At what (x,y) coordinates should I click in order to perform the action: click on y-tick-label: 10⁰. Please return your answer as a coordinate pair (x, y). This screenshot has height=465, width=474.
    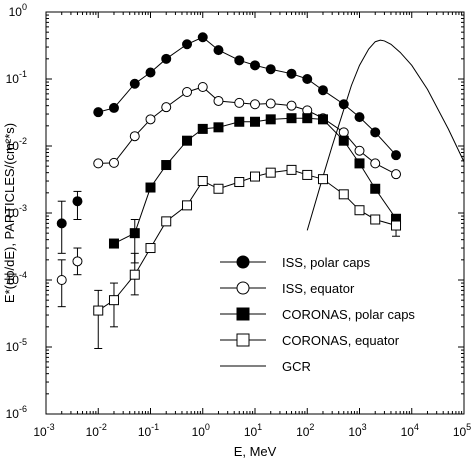
    Looking at the image, I should click on (18, 10).